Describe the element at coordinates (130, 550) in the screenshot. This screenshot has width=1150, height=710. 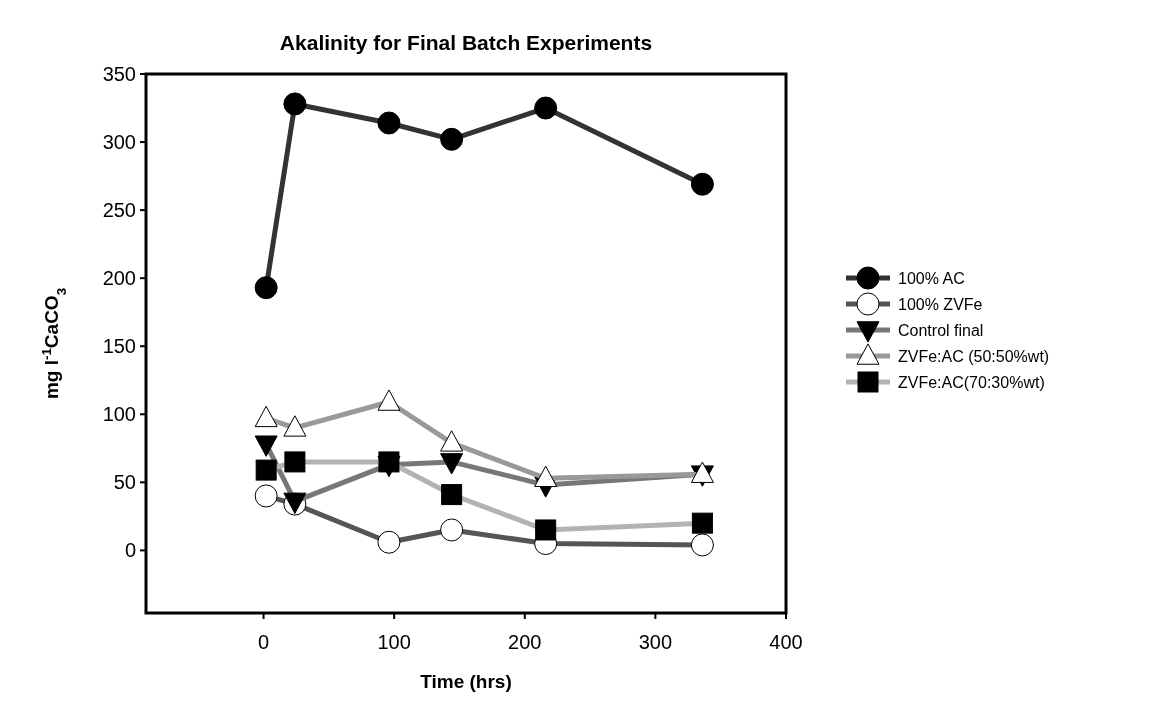
I see `y-tick-label: 0` at that location.